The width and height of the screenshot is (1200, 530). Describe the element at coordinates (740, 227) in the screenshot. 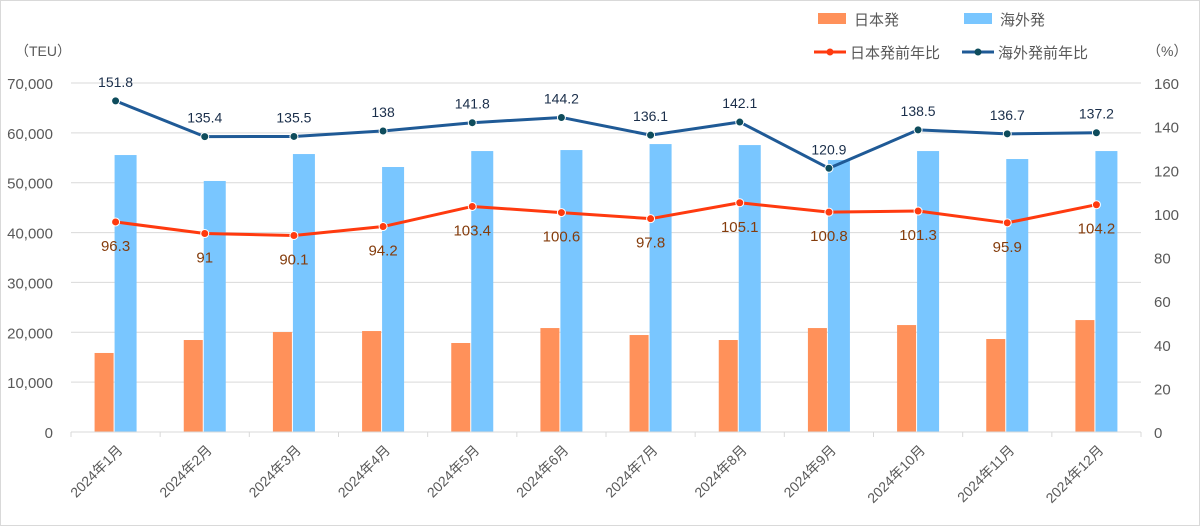

I see `data-label: 105.1` at that location.